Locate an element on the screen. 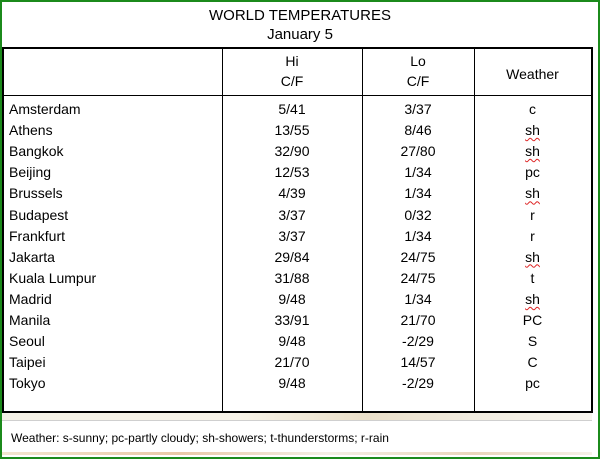 The width and height of the screenshot is (600, 459). city-name: Frankfurt is located at coordinates (37, 235).